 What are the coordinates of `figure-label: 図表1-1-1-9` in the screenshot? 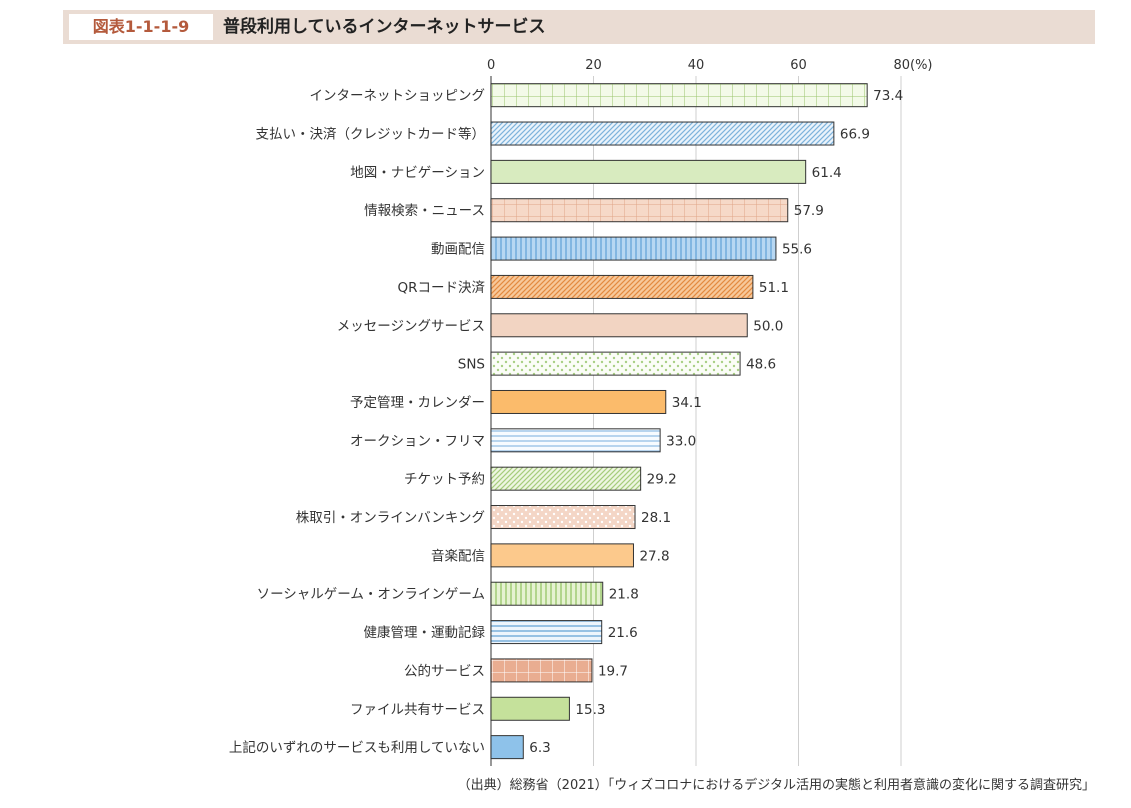 It's located at (141, 27).